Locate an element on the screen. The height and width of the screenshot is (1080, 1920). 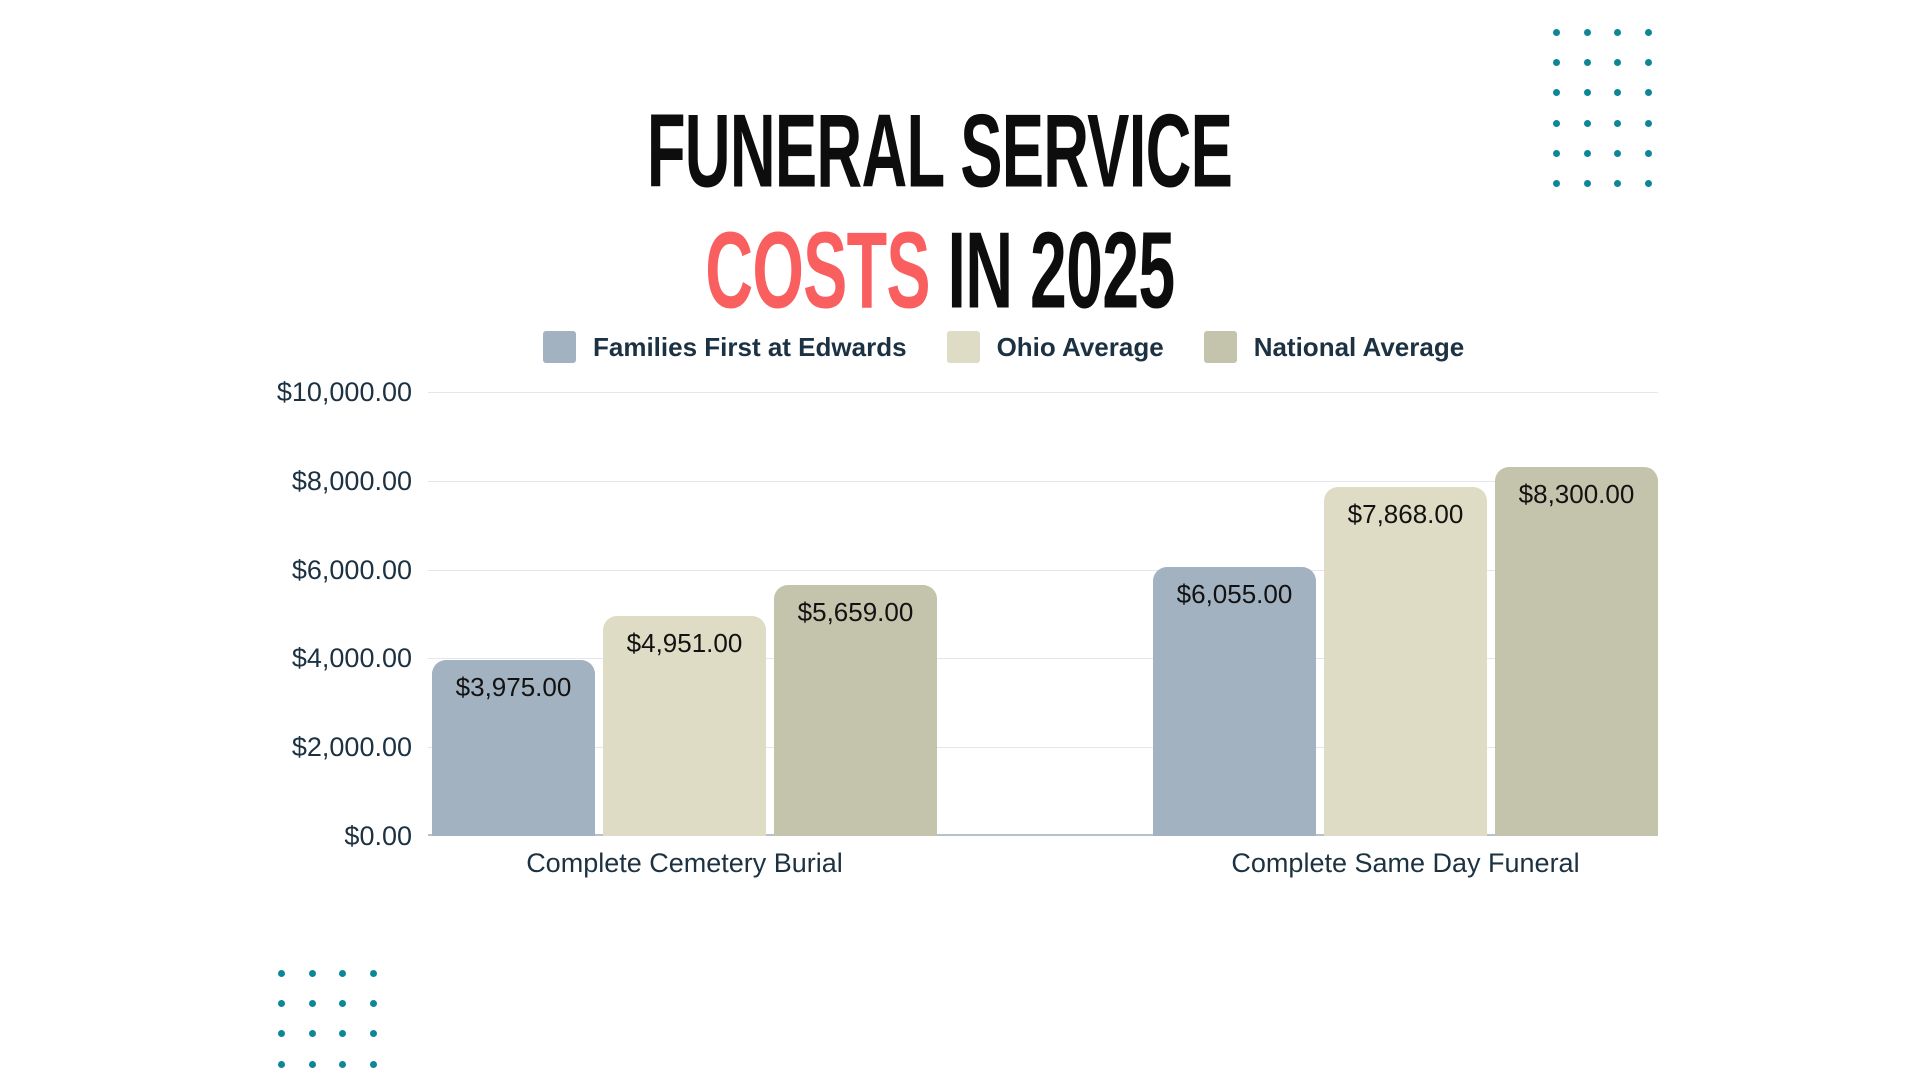
x-axis-line is located at coordinates (1043, 835).